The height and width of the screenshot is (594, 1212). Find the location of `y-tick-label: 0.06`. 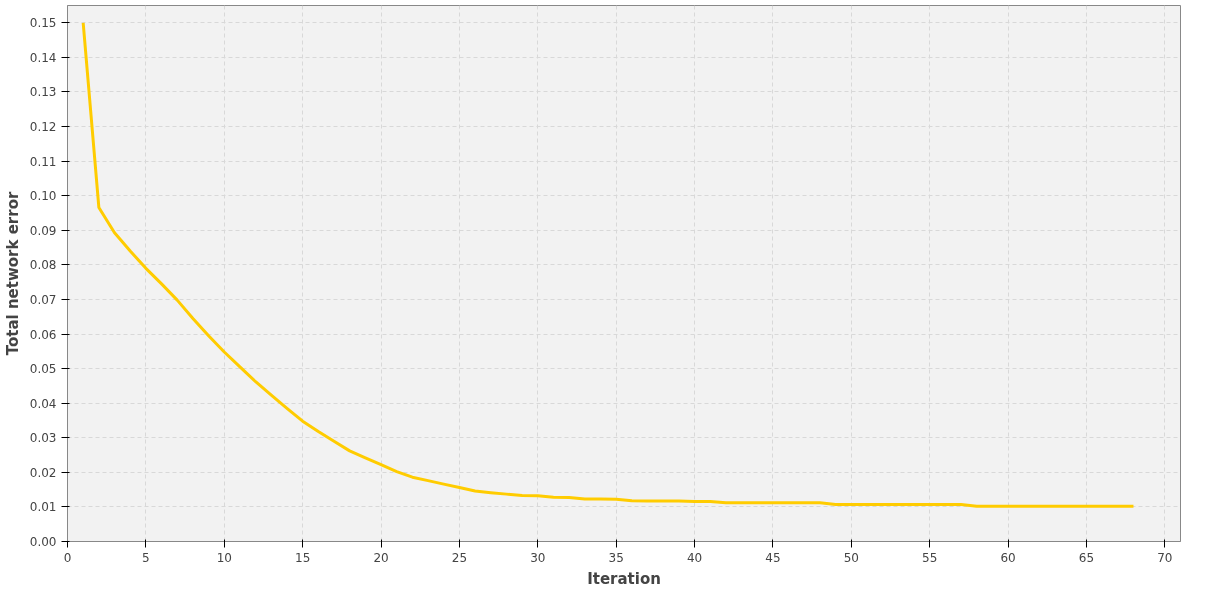

y-tick-label: 0.06 is located at coordinates (43, 334).